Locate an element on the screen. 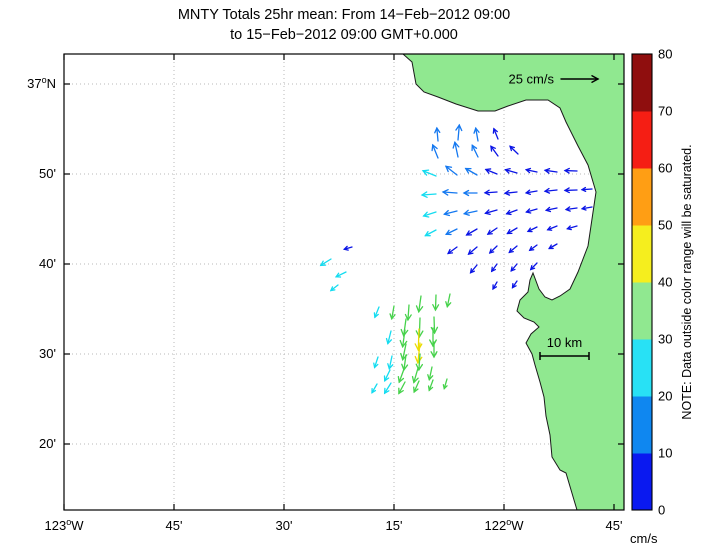  y-tick-label: 30' is located at coordinates (47, 353).